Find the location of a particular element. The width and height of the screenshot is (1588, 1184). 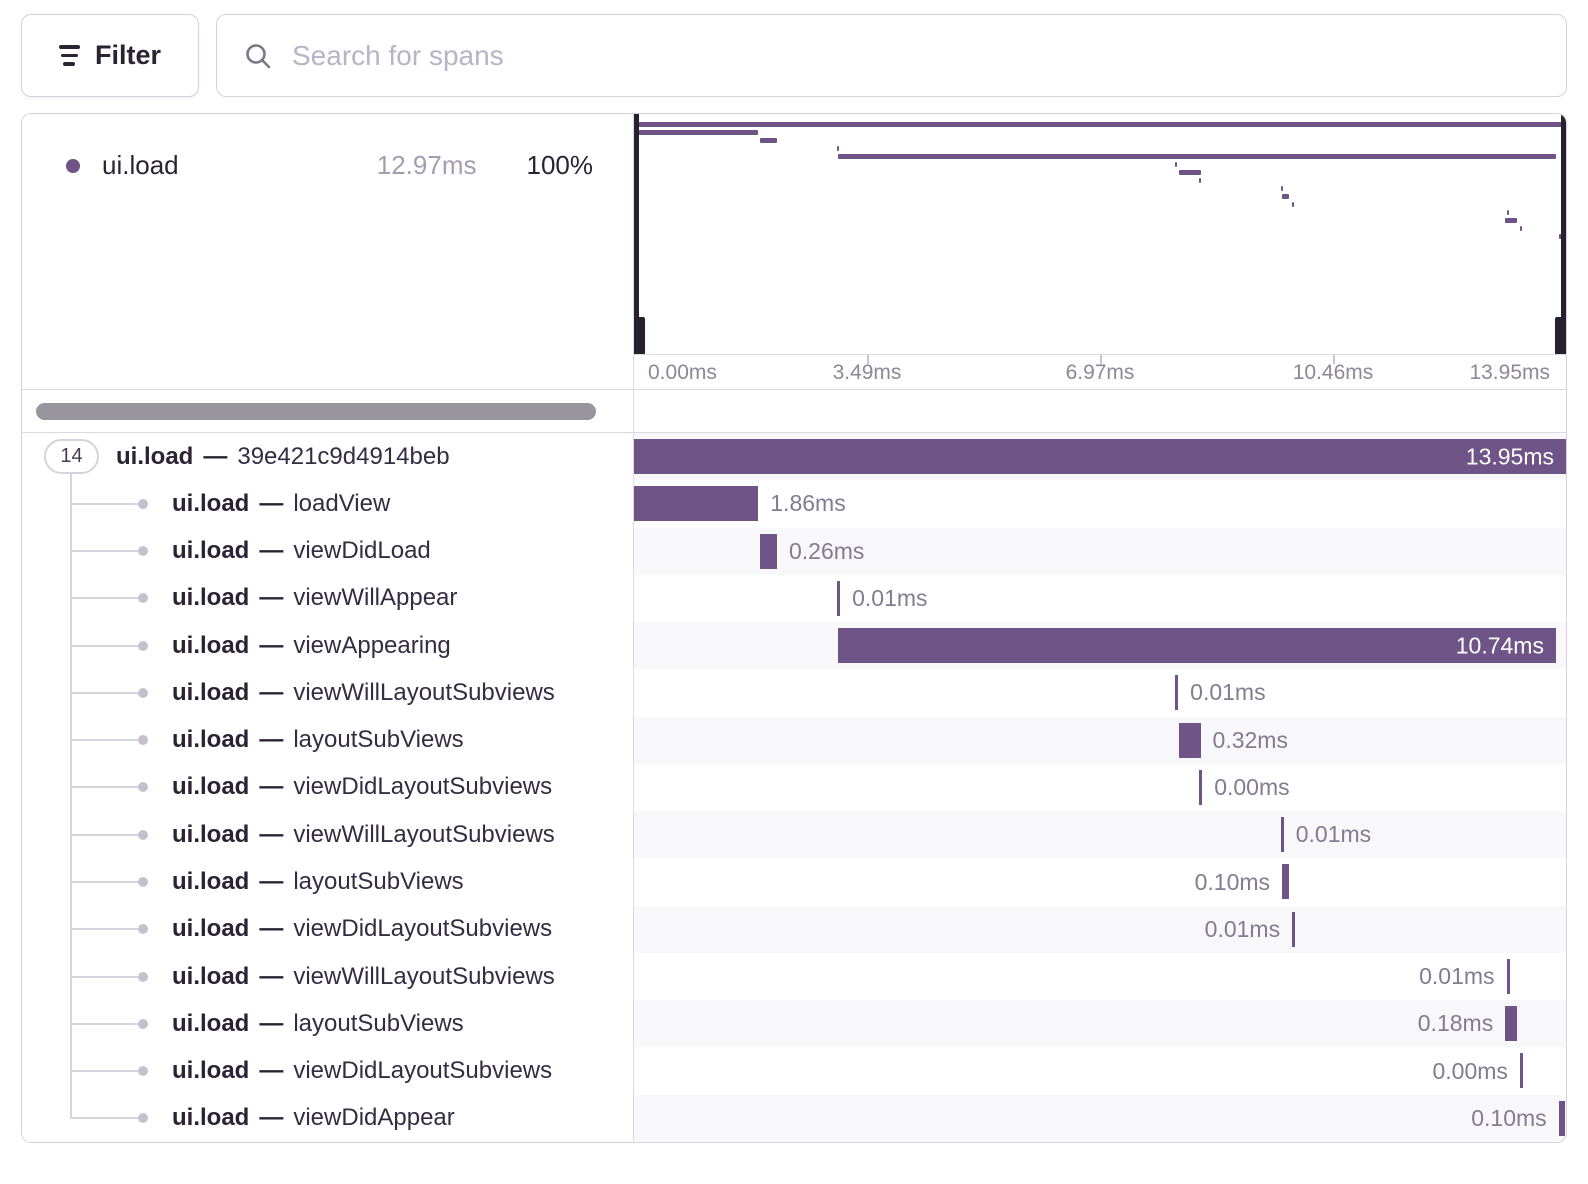

span-duration-label: 0.32ms is located at coordinates (1250, 739).